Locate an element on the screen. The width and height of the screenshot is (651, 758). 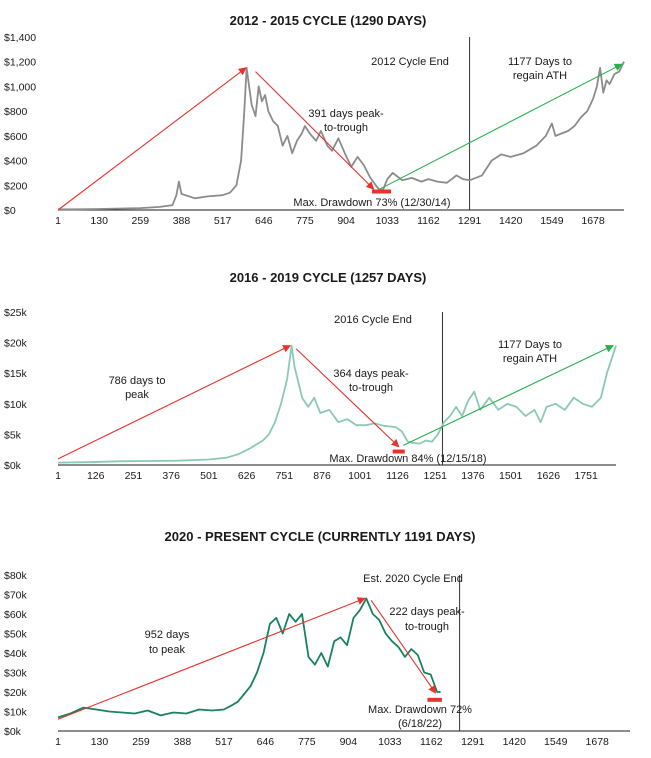
series-layer is located at coordinates (259, 653).